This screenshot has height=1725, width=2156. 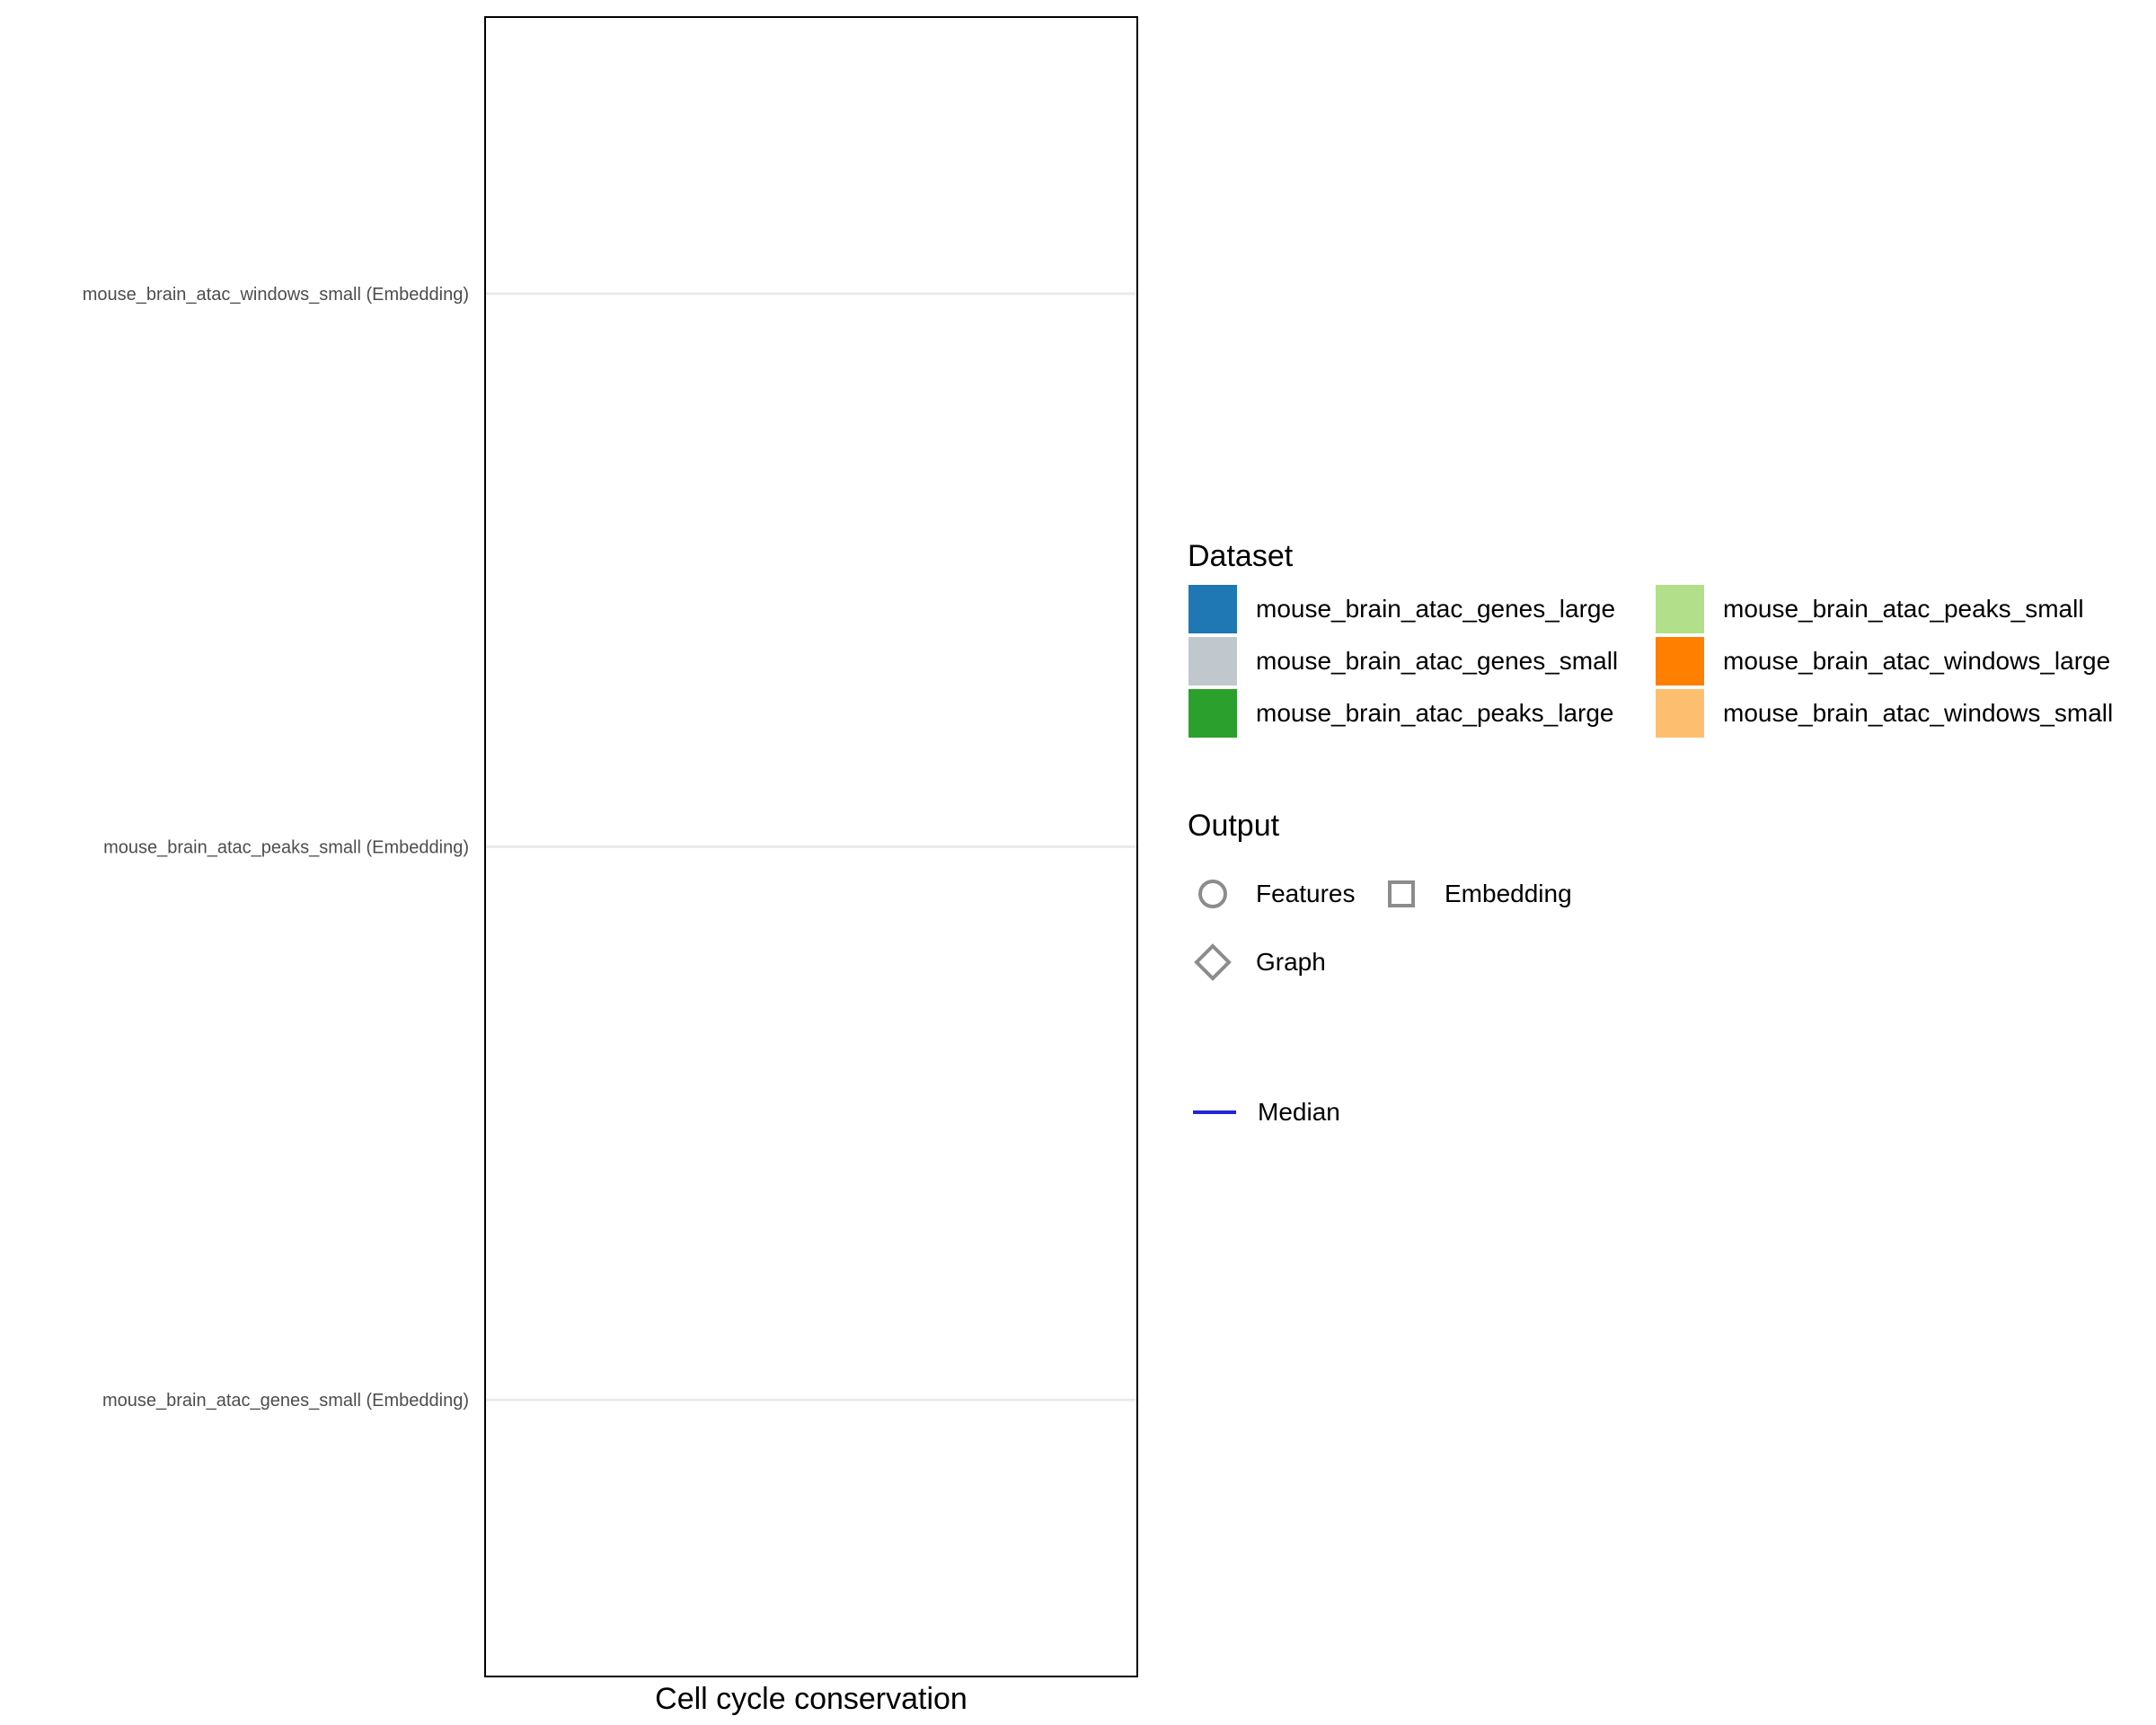 I want to click on median-legend-label: Median, so click(x=1299, y=1112).